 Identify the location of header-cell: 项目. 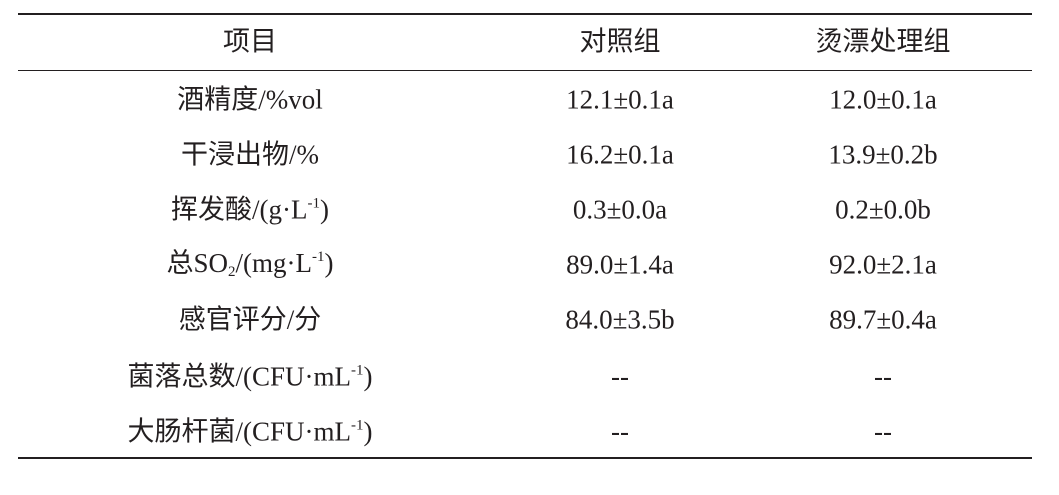
(250, 41).